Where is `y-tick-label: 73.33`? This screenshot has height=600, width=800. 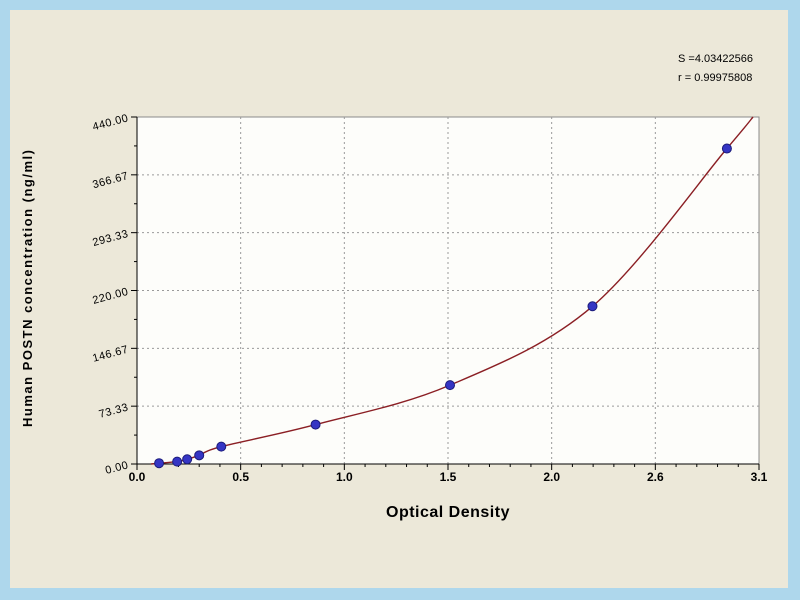 y-tick-label: 73.33 is located at coordinates (114, 410).